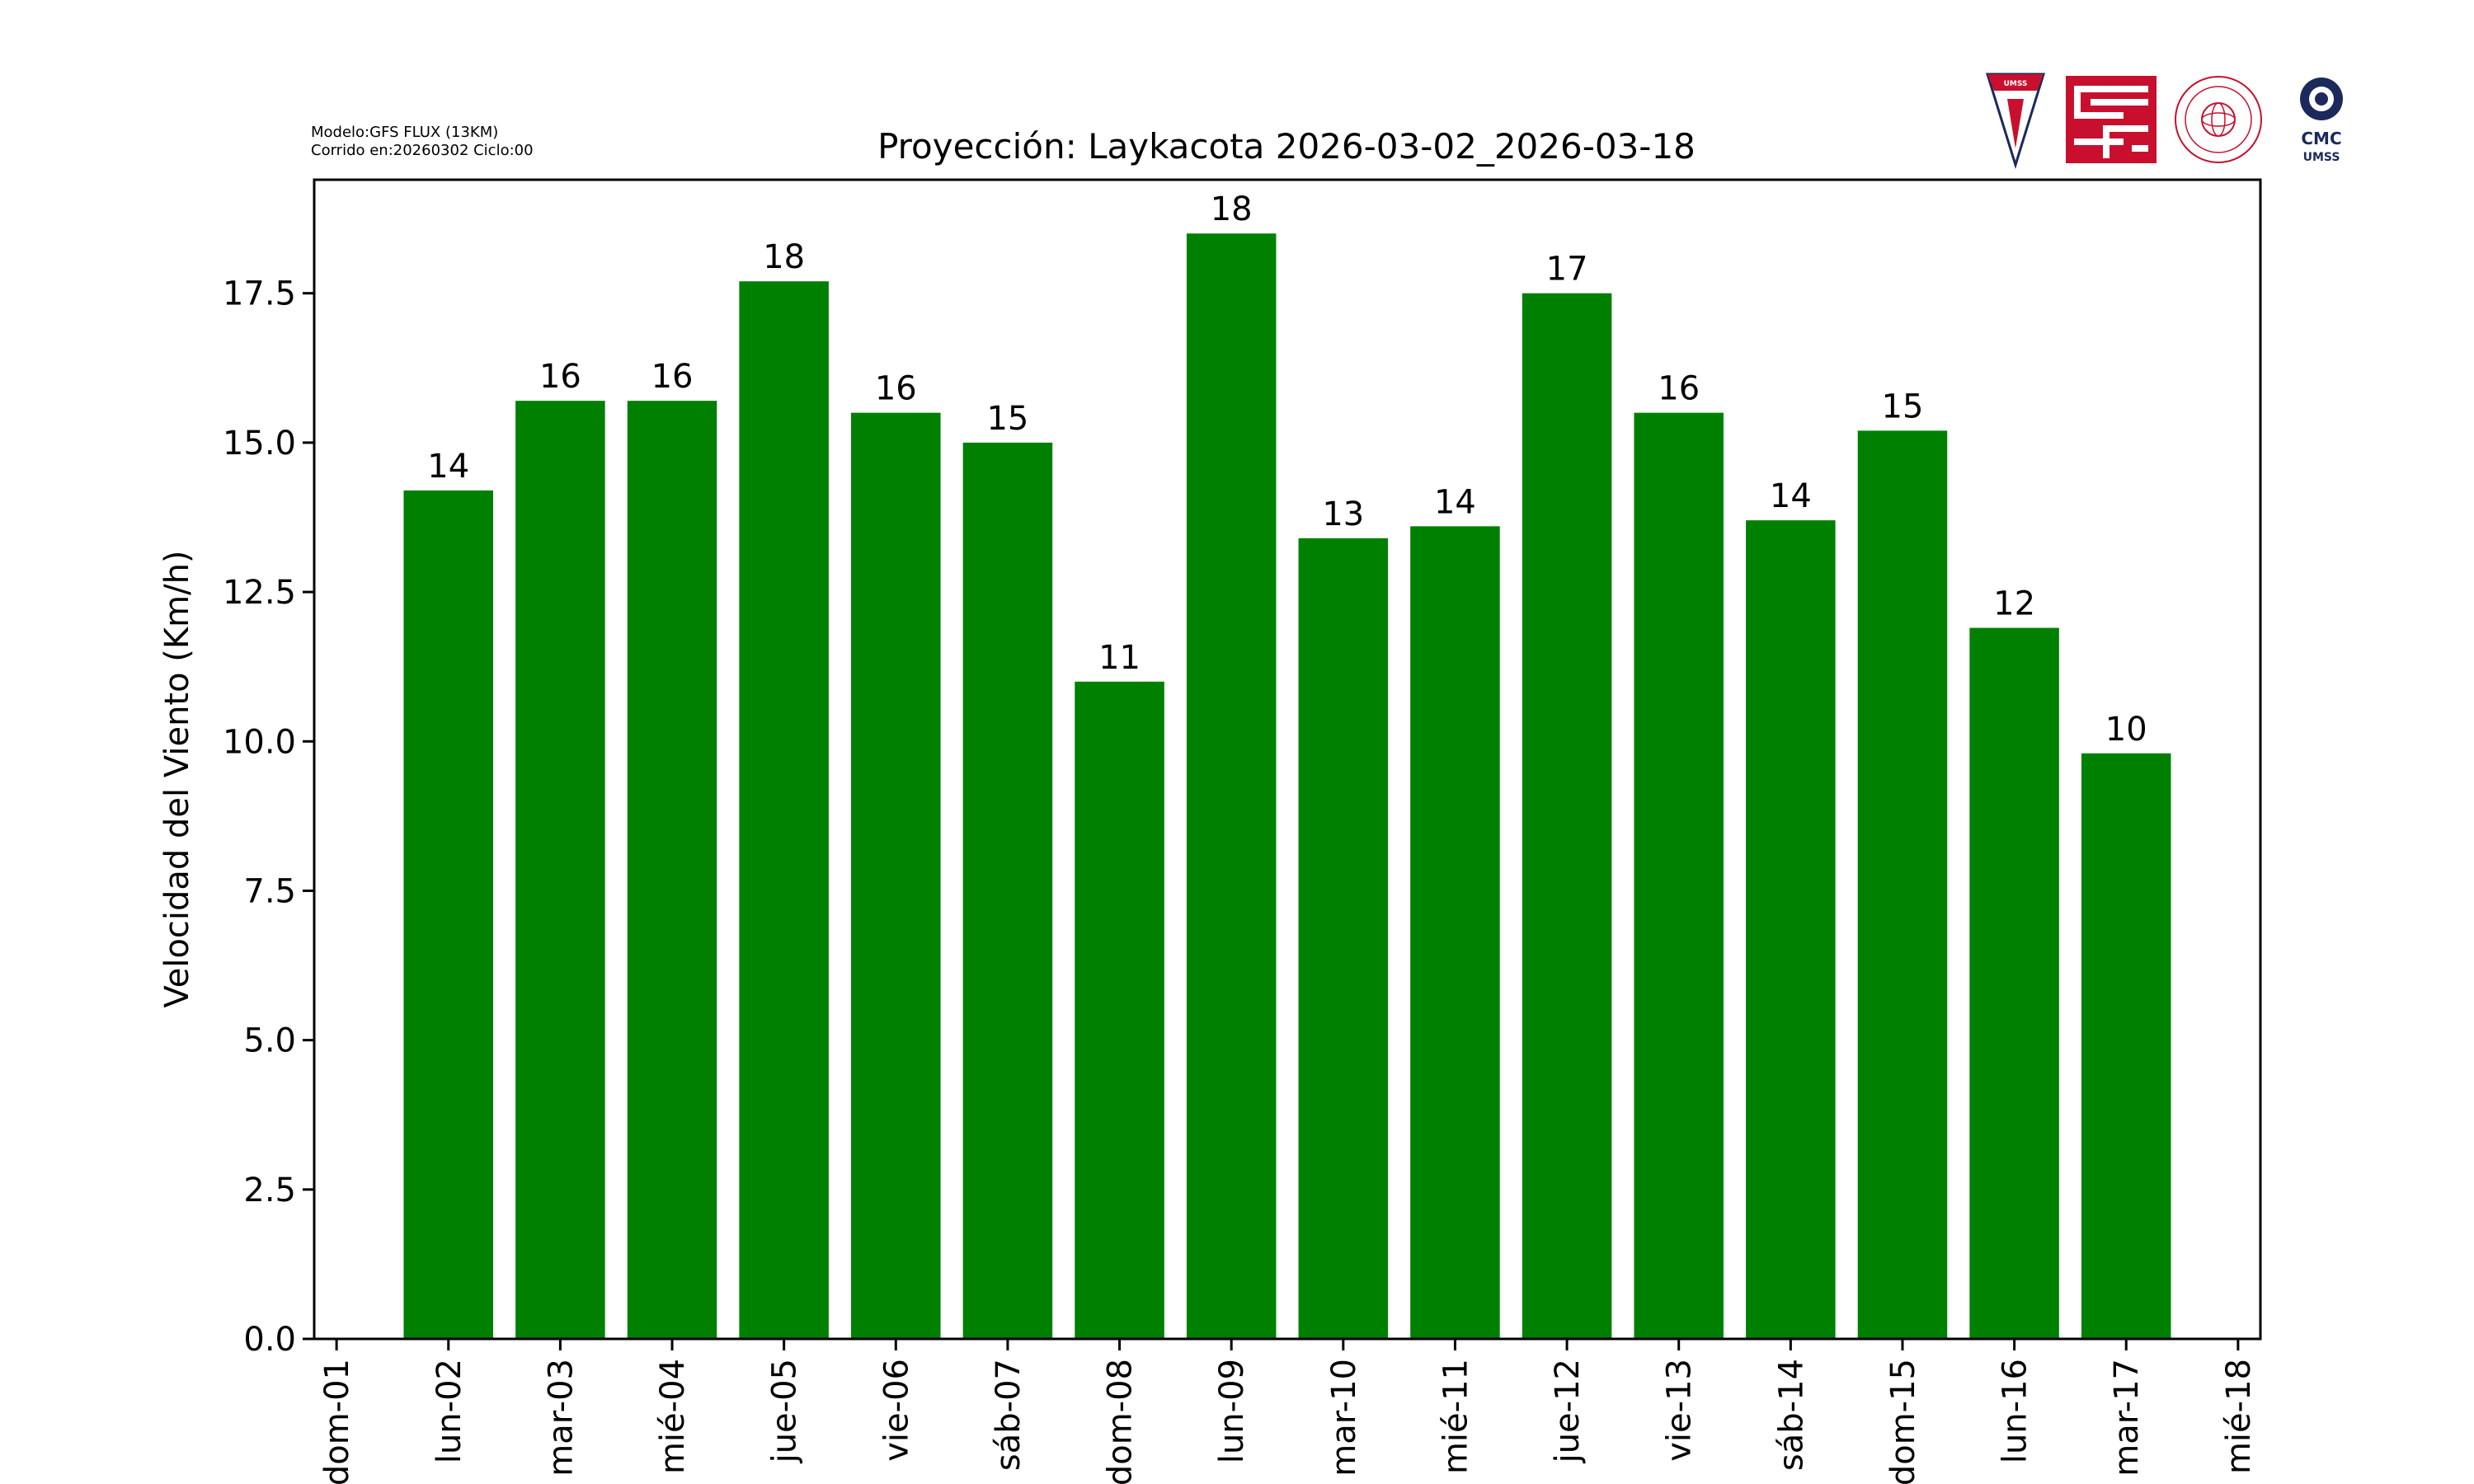  Describe the element at coordinates (449, 1411) in the screenshot. I see `x-tick-label: lun-02` at that location.